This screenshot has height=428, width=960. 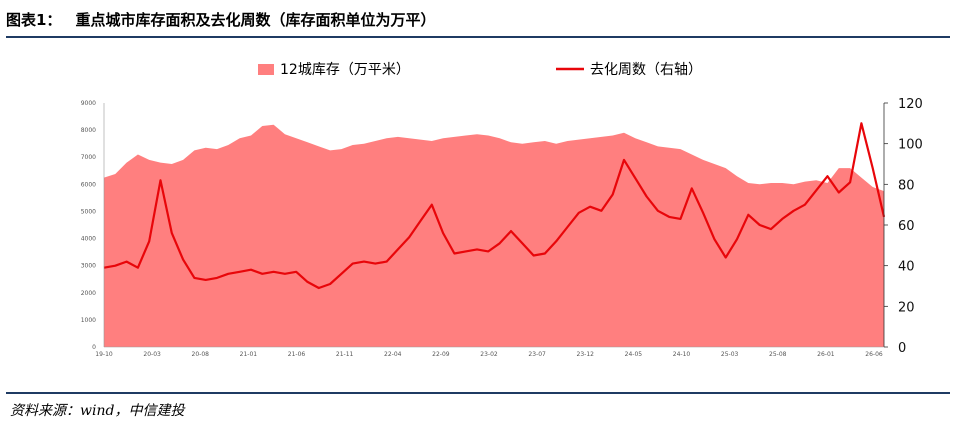 I want to click on x-tick-label: 26-06, so click(x=874, y=354).